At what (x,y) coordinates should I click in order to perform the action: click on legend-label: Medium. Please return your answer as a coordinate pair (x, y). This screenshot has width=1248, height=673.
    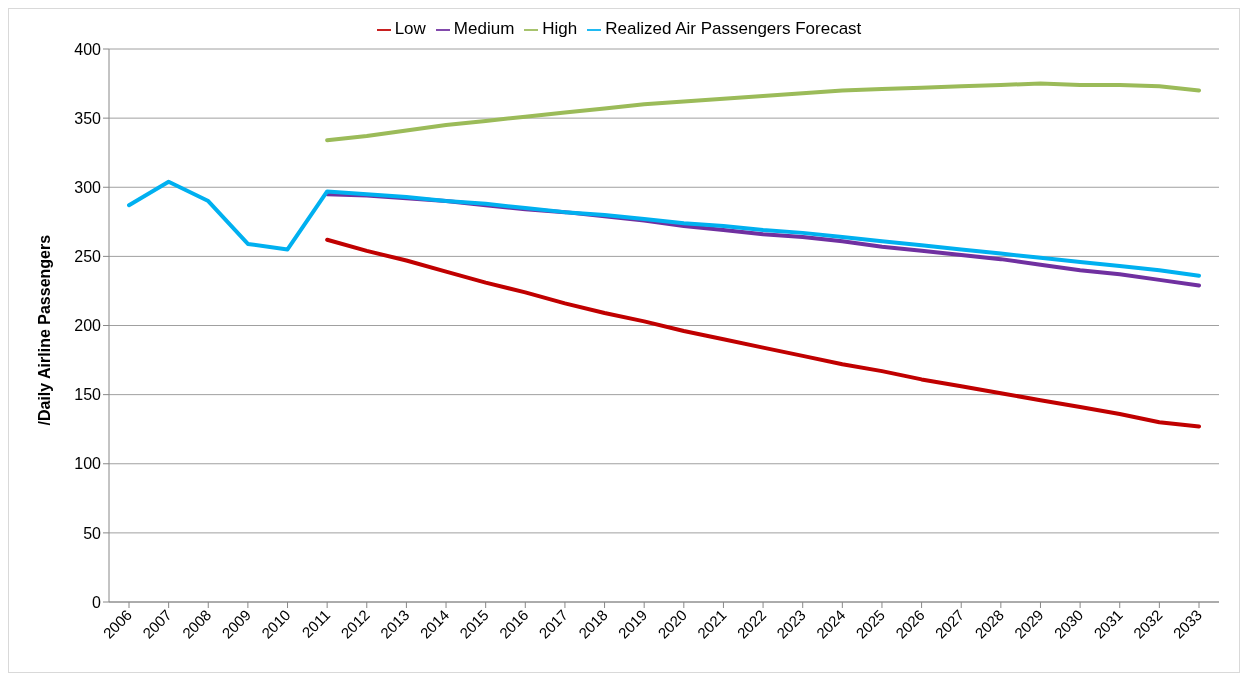
    Looking at the image, I should click on (484, 28).